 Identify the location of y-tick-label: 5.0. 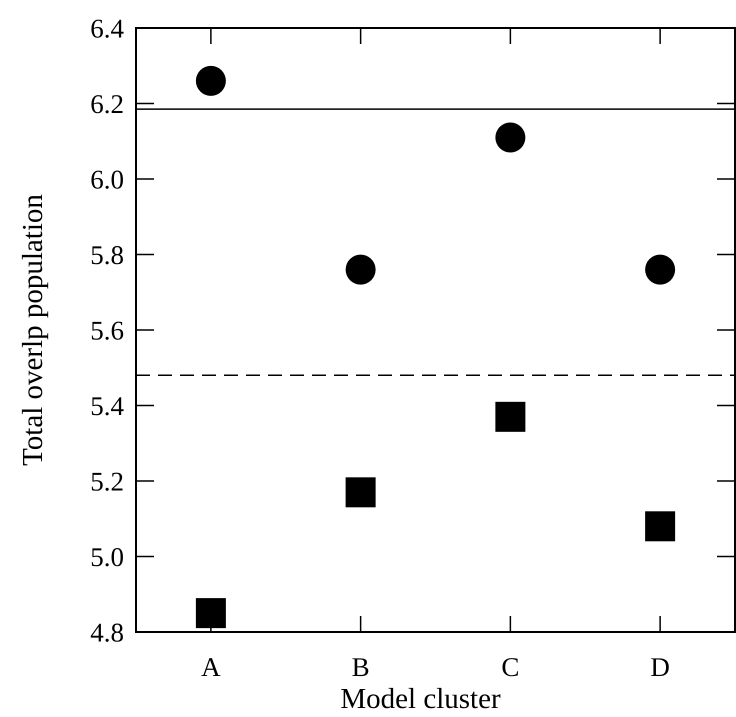
(107, 557).